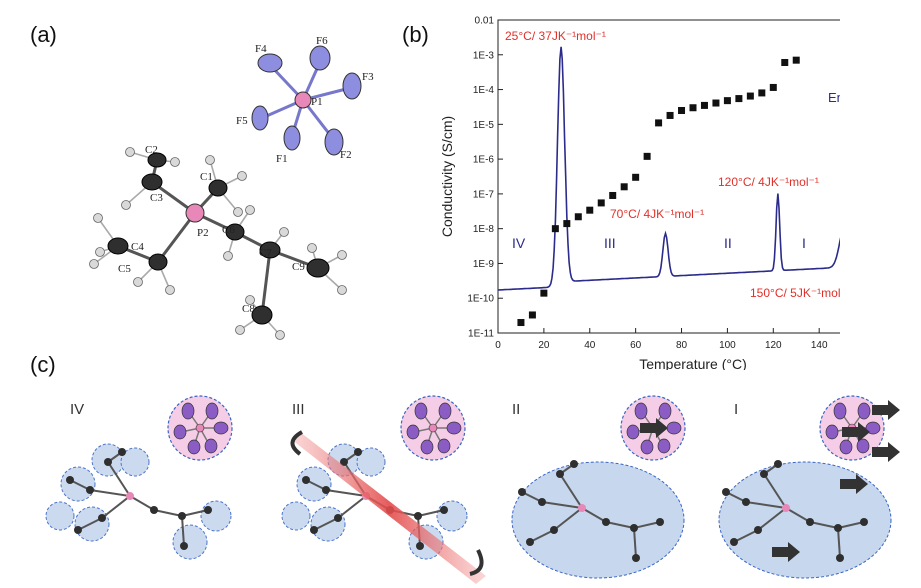 The image size is (921, 588). What do you see at coordinates (298, 267) in the screenshot?
I see `atom-label-c9: C9` at bounding box center [298, 267].